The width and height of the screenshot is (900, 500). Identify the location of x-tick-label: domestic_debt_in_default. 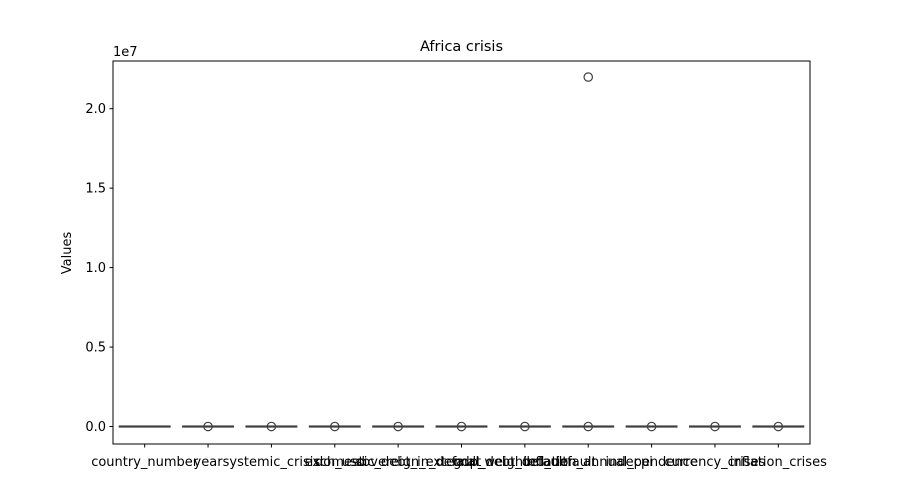
(398, 462).